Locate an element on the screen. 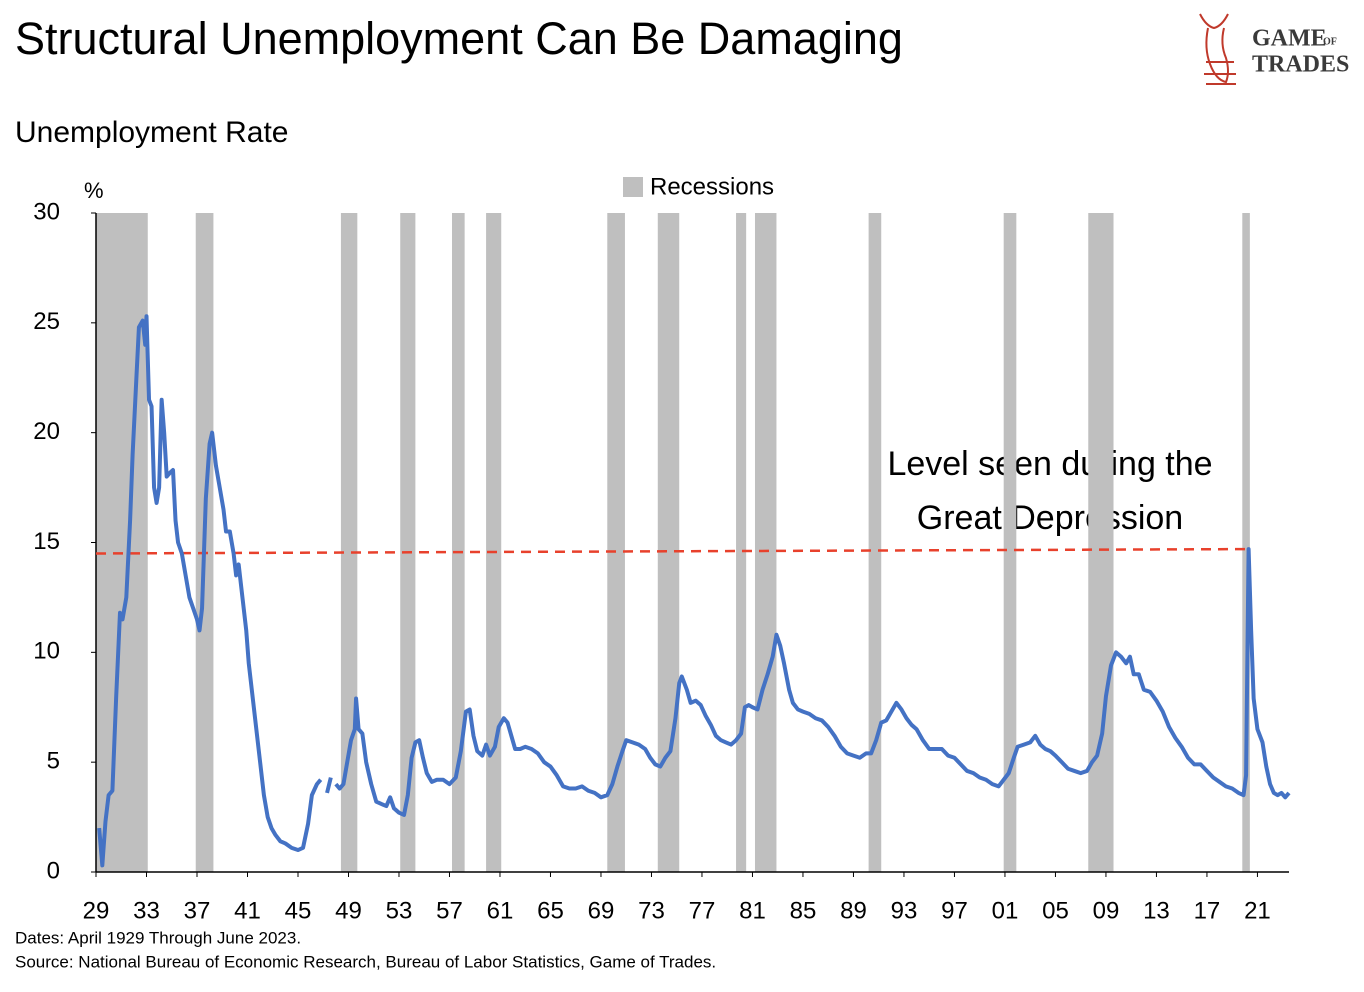 This screenshot has height=992, width=1364. reference-line is located at coordinates (672, 551).